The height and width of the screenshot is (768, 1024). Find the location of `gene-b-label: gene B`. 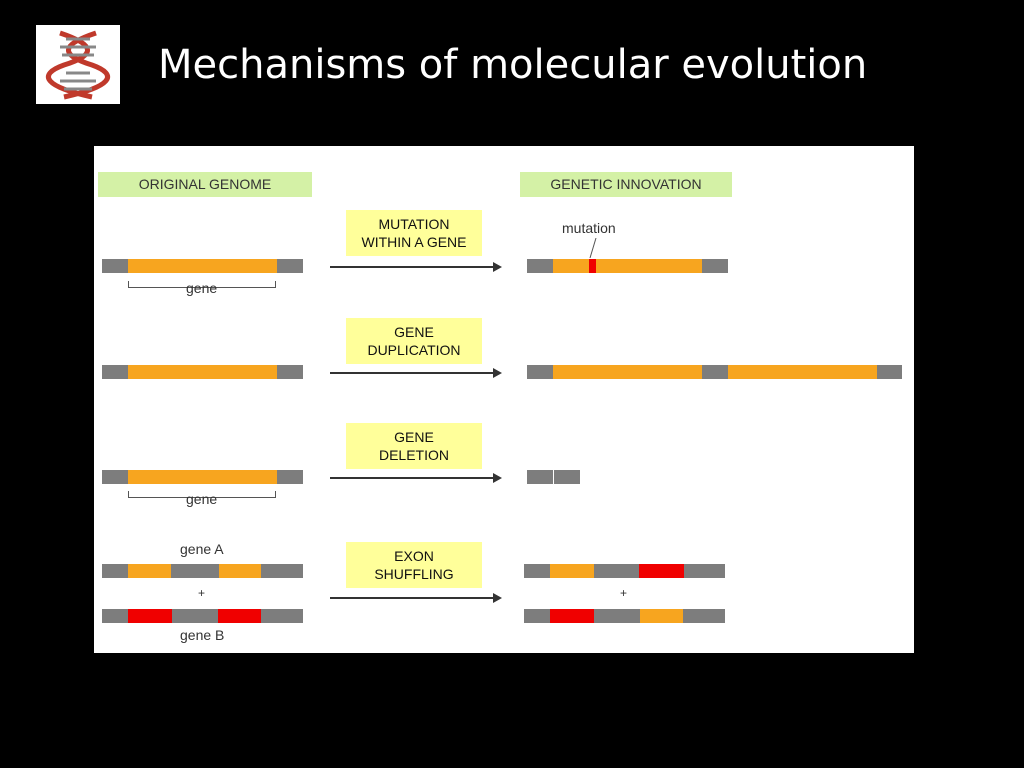

gene-b-label: gene B is located at coordinates (202, 635).